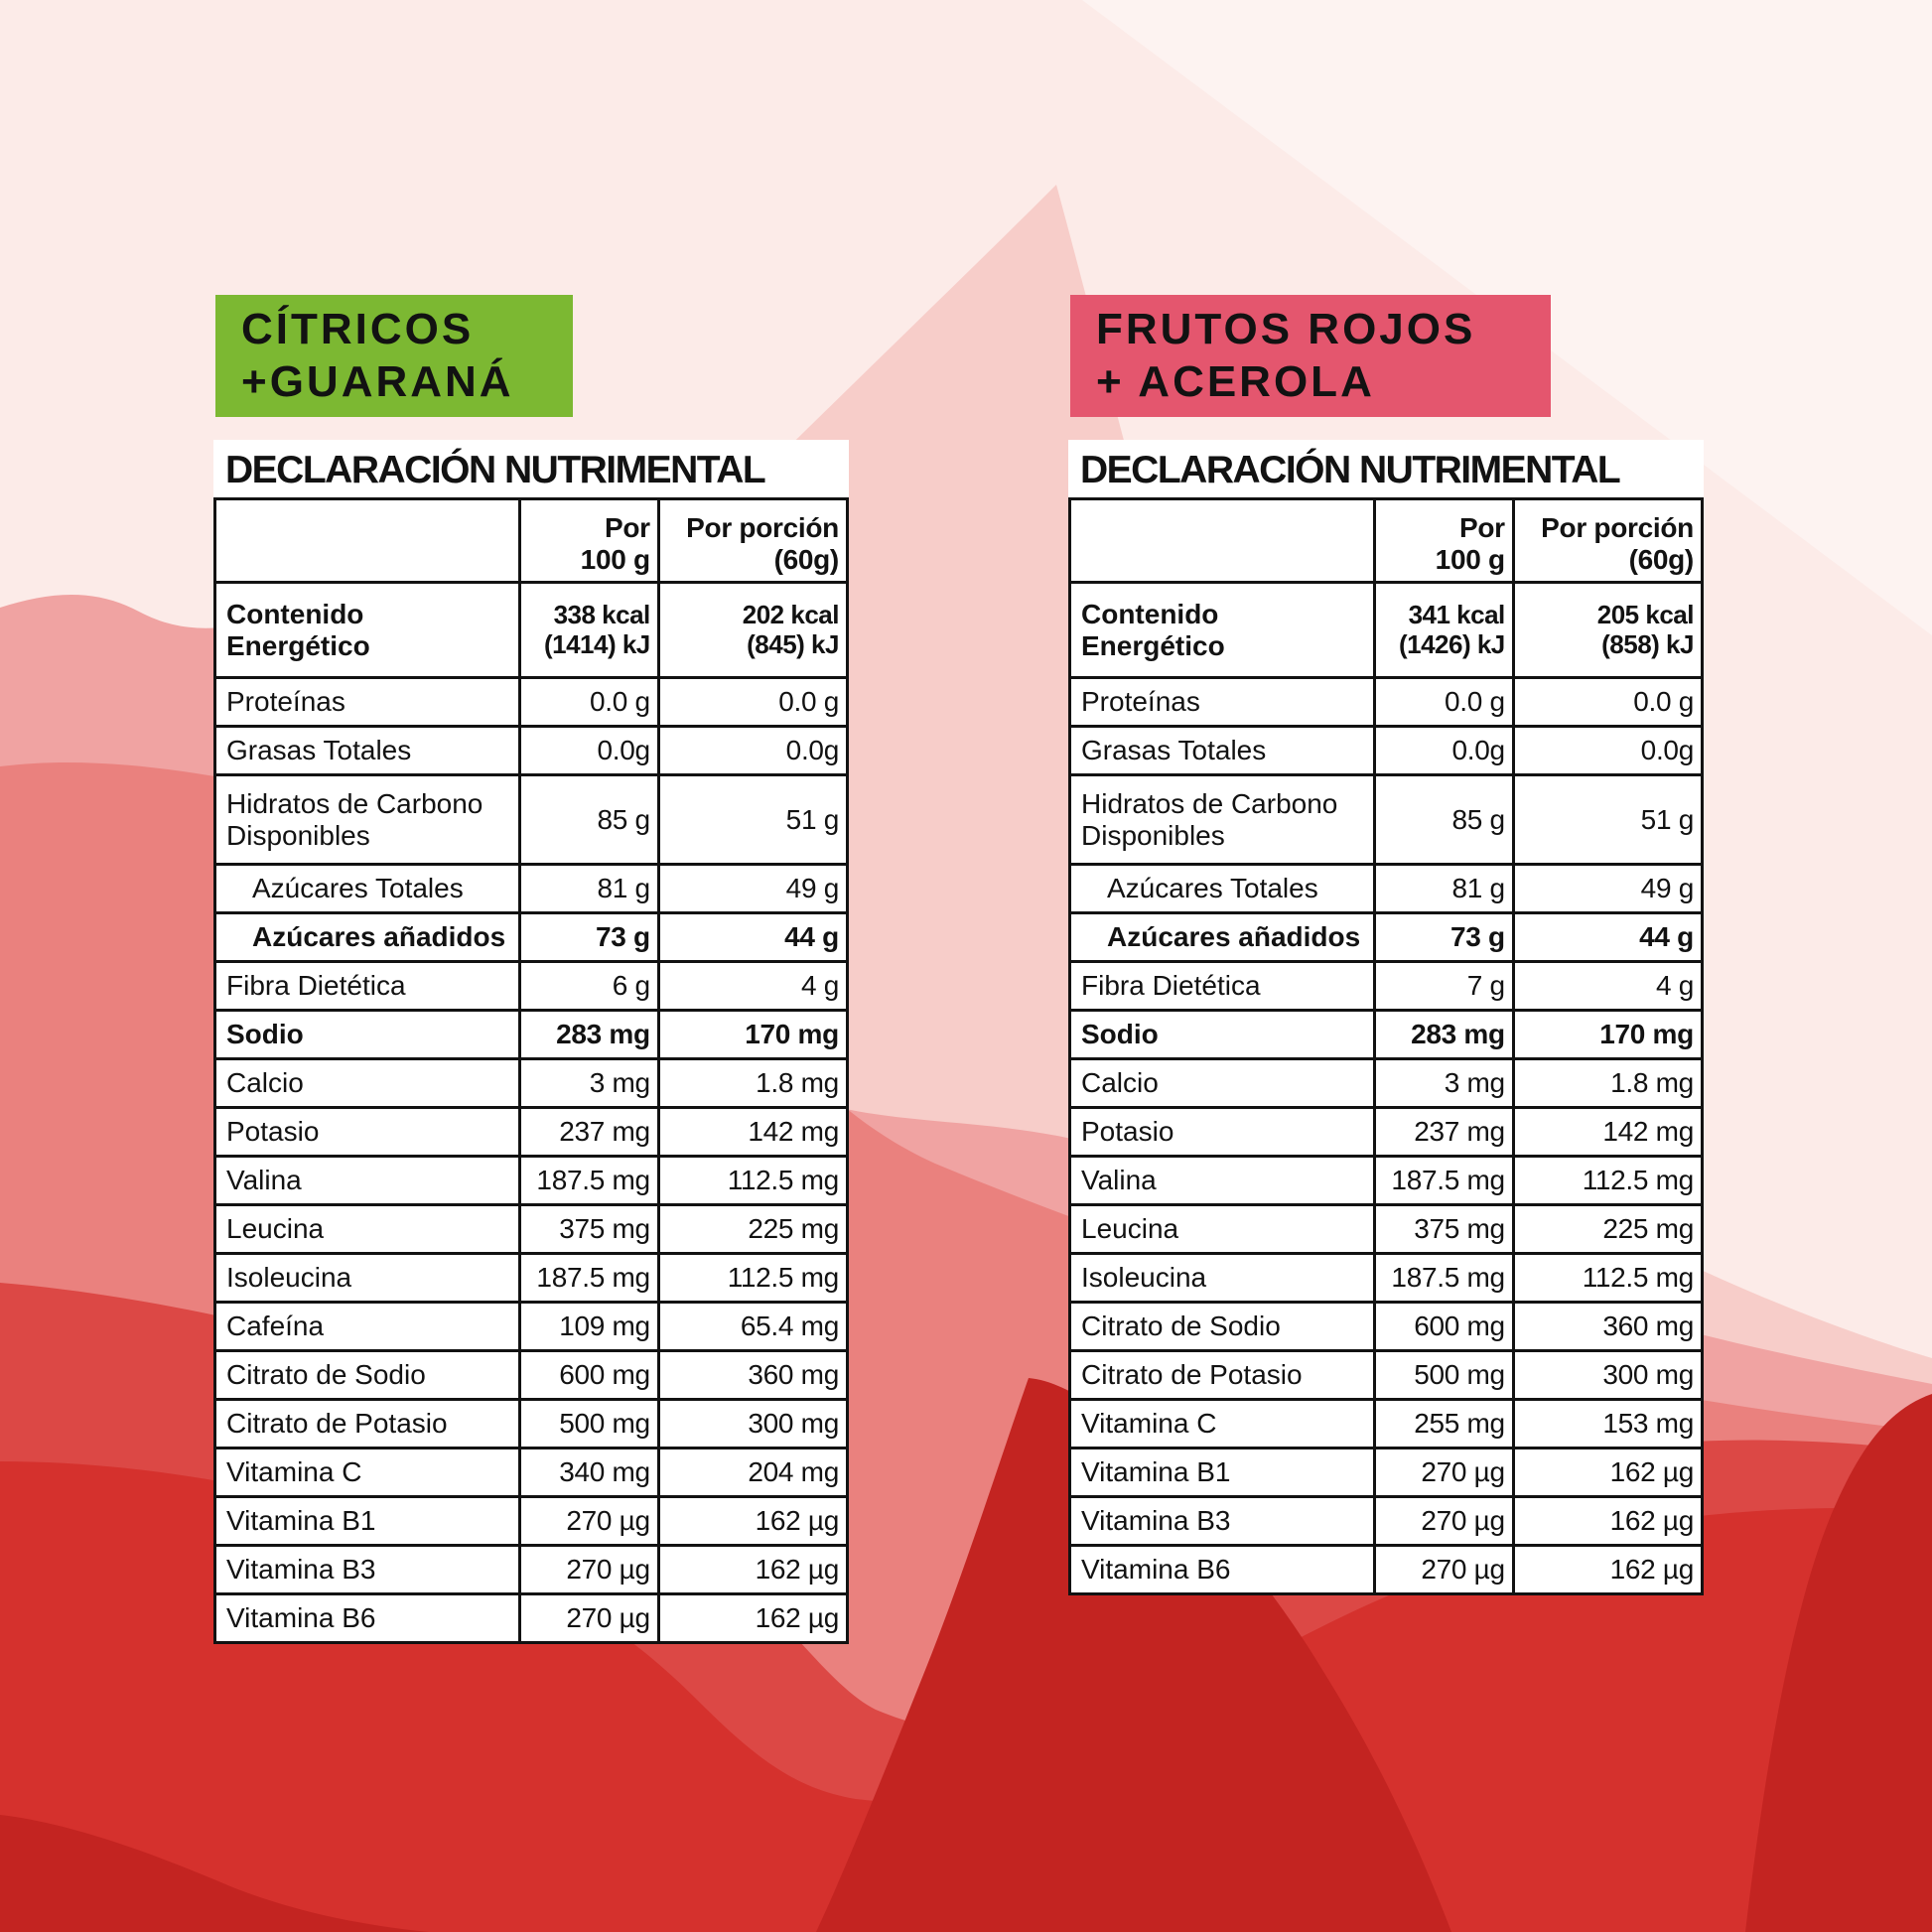 Image resolution: width=1932 pixels, height=1932 pixels. Describe the element at coordinates (587, 1034) in the screenshot. I see `value-per-100g: 283 mg` at that location.